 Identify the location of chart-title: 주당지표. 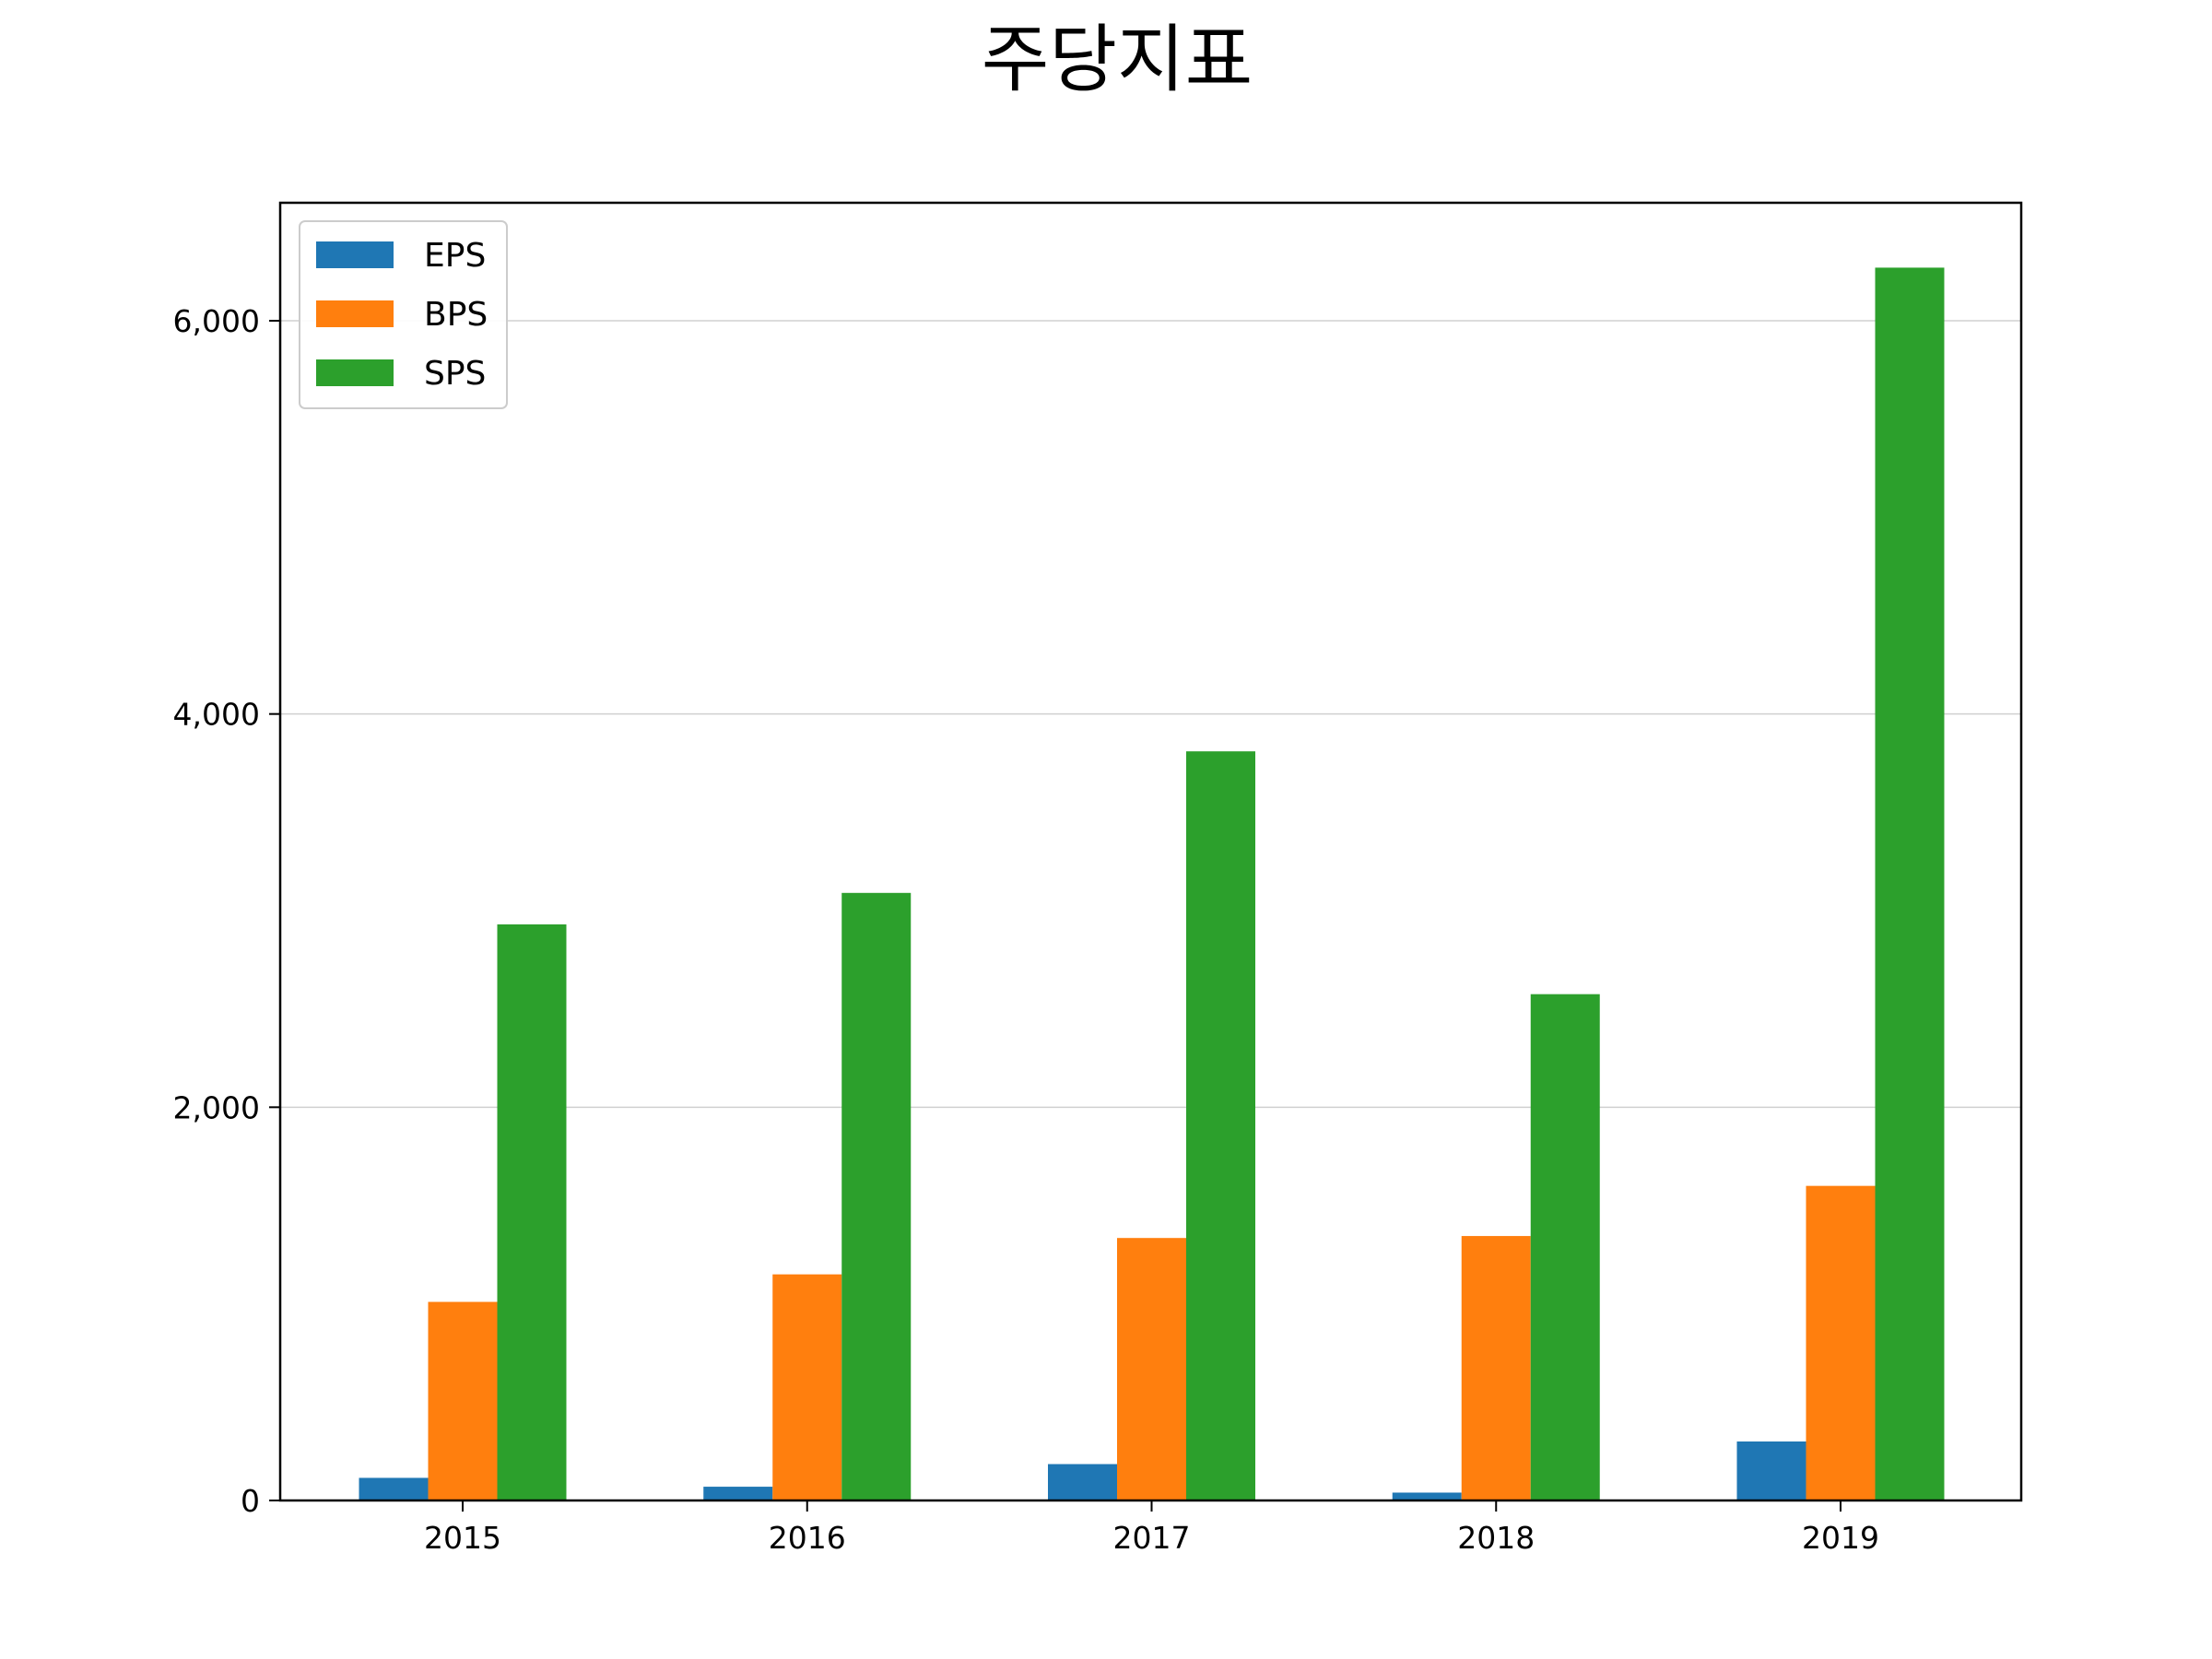
(1117, 59).